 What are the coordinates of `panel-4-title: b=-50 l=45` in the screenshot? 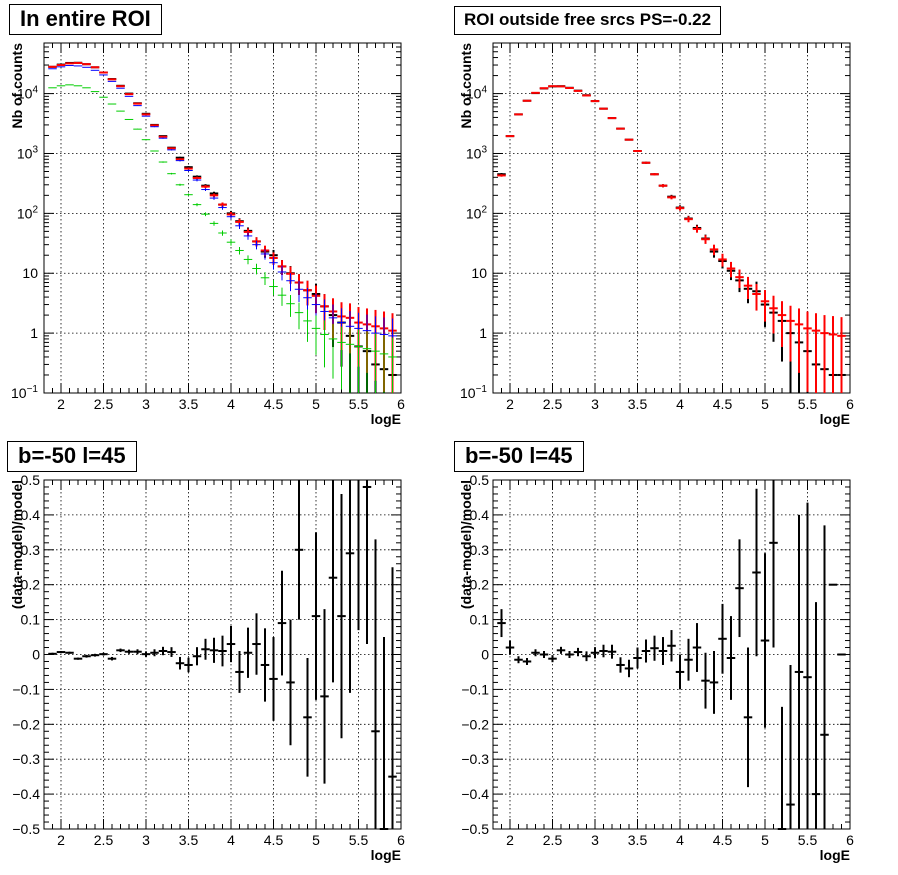 It's located at (519, 456).